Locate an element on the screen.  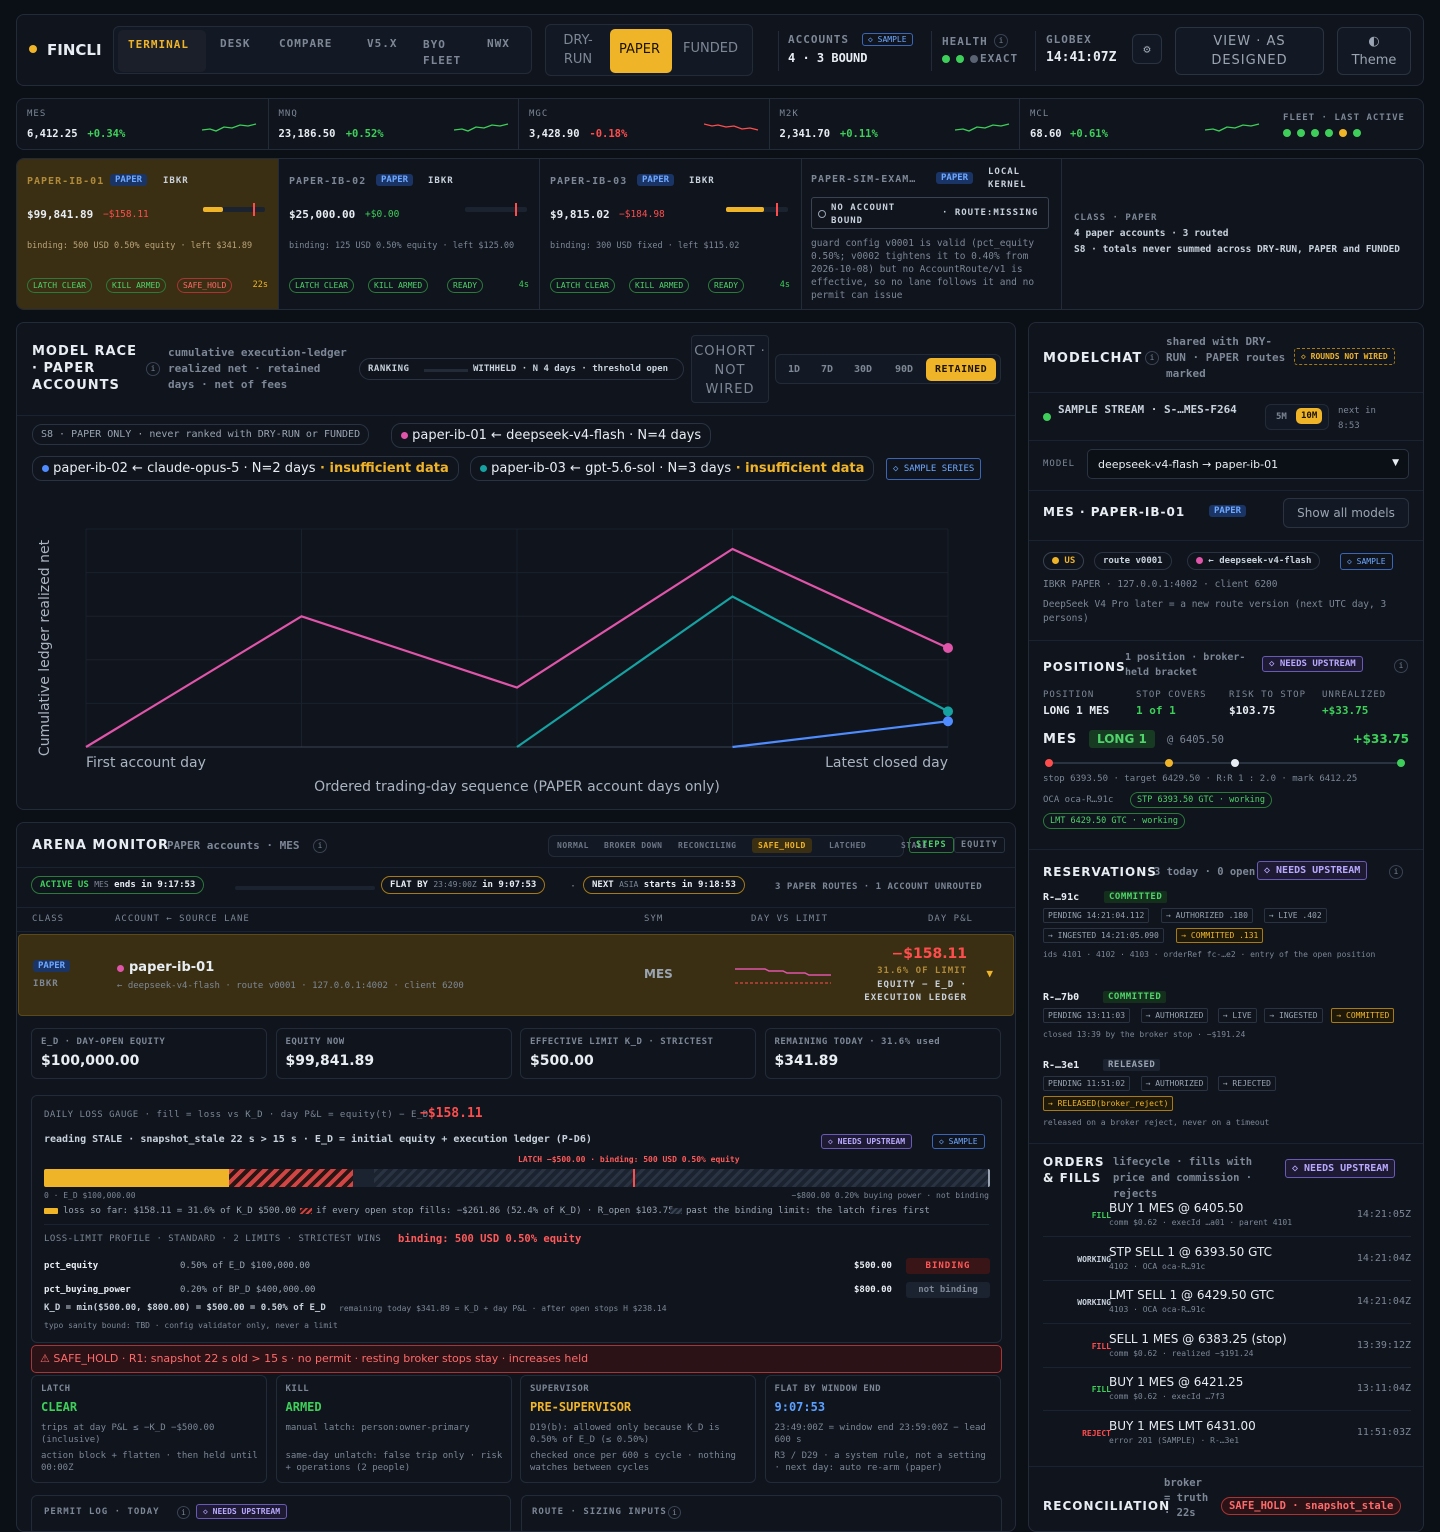
reservation-step: → INGESTED 14:21:05.090 is located at coordinates (1103, 935).